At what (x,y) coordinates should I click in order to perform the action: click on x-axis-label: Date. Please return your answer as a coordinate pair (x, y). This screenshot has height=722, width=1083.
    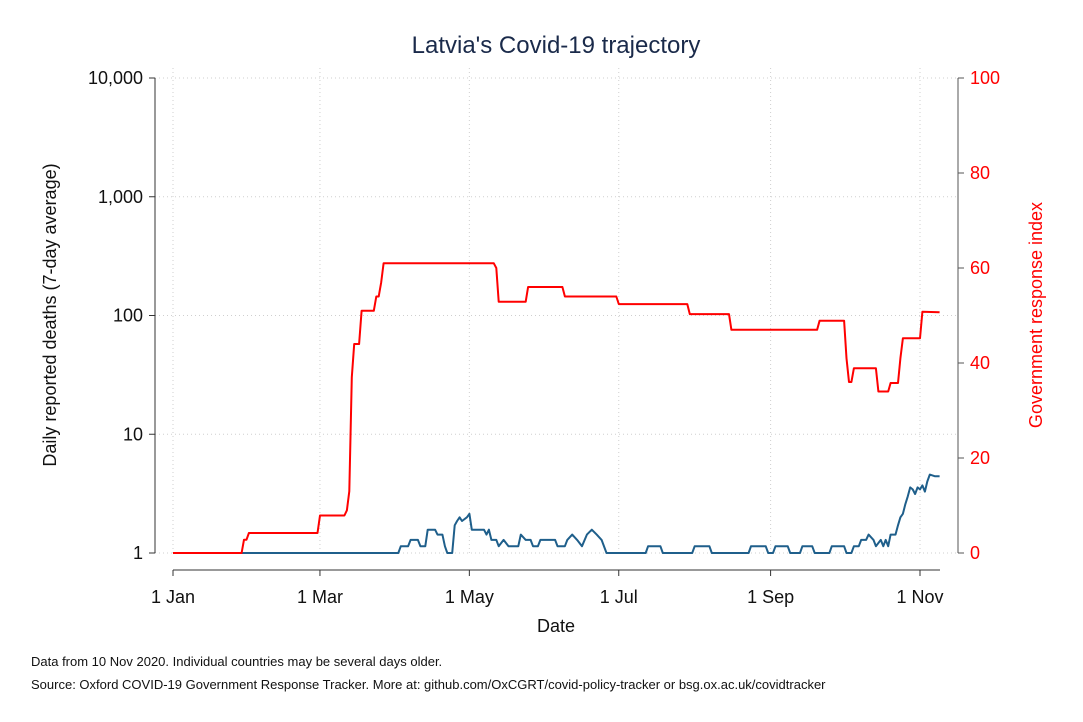
    Looking at the image, I should click on (556, 626).